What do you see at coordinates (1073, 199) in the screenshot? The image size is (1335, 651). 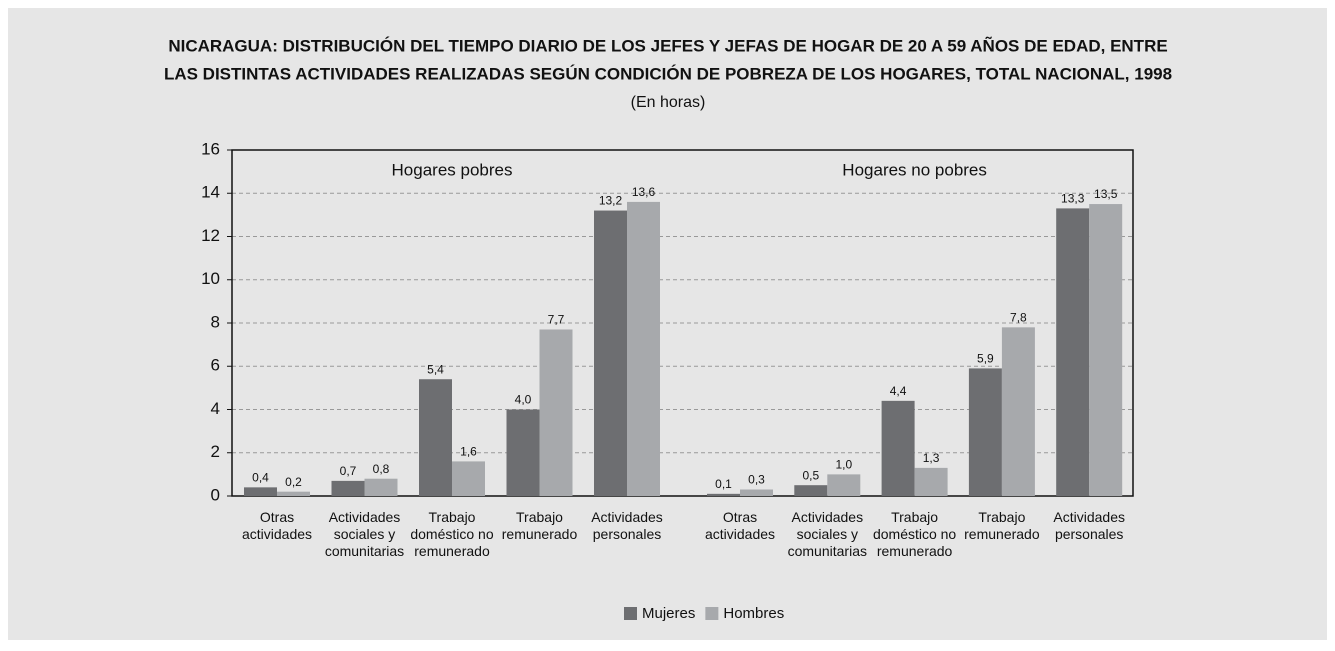 I see `value-label: 13,3` at bounding box center [1073, 199].